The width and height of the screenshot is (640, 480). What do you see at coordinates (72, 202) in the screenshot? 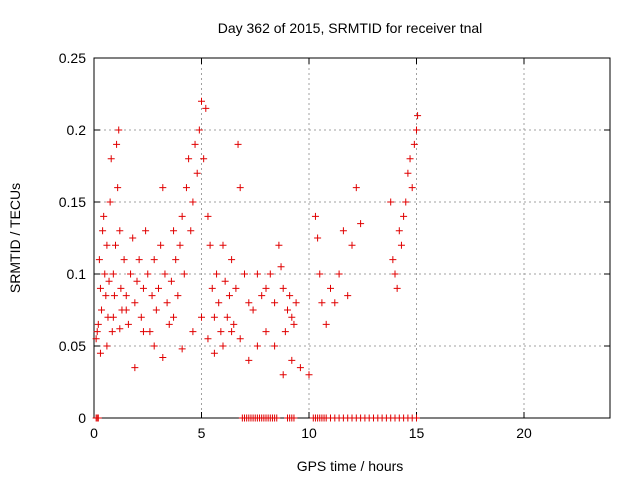
I see `y-tick-label: 0.15` at bounding box center [72, 202].